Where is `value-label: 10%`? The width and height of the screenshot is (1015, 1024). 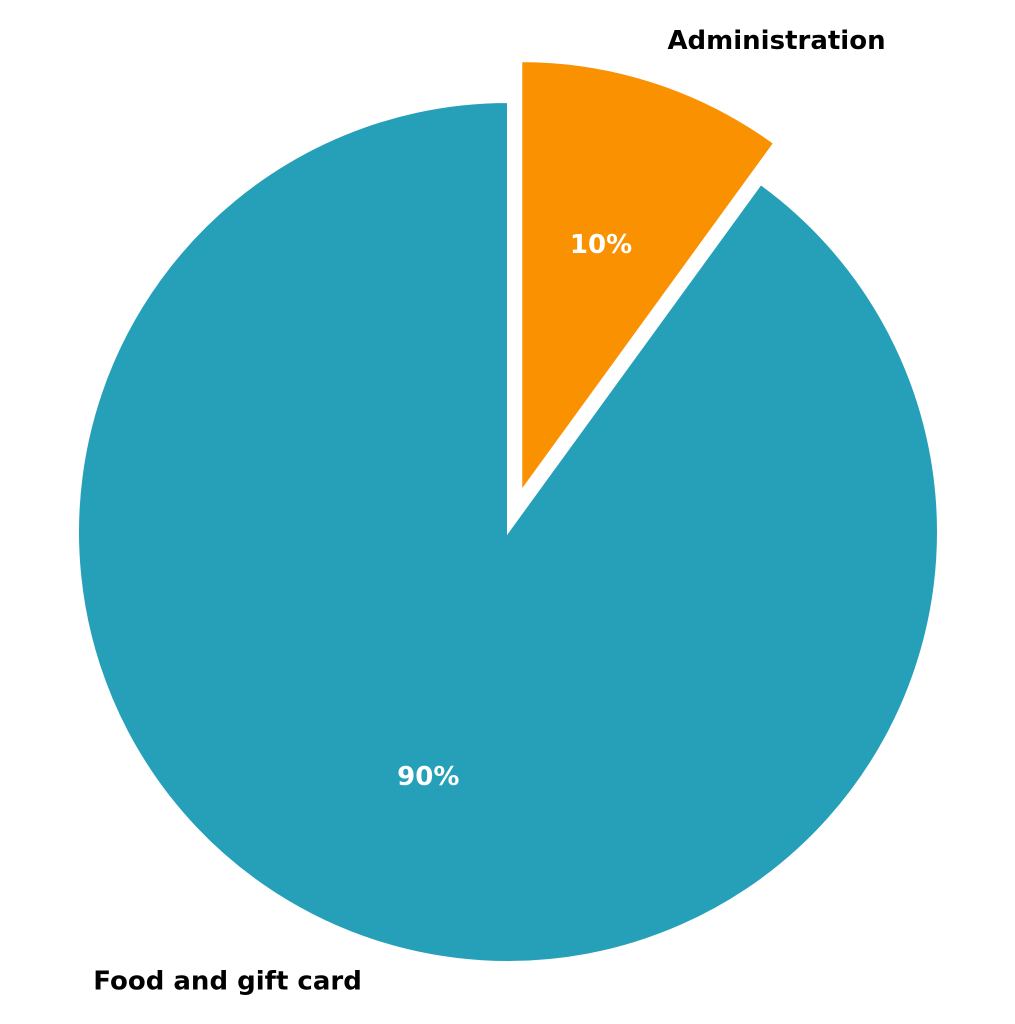
value-label: 10% is located at coordinates (601, 245).